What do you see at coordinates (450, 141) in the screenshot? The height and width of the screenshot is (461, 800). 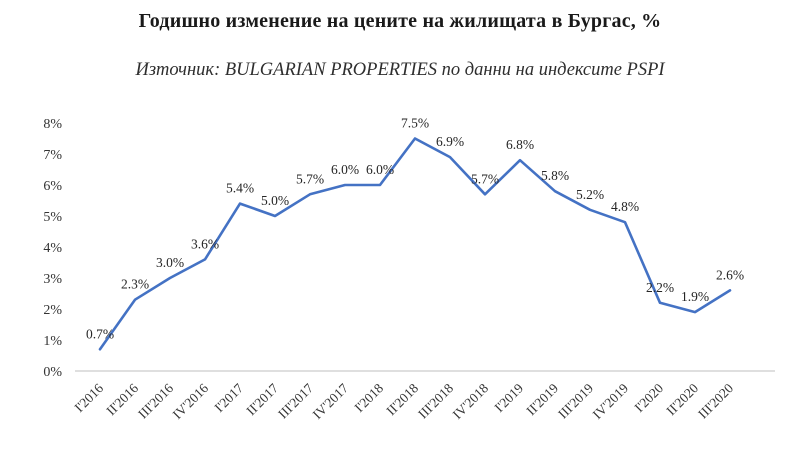 I see `data-label: 6.9%` at bounding box center [450, 141].